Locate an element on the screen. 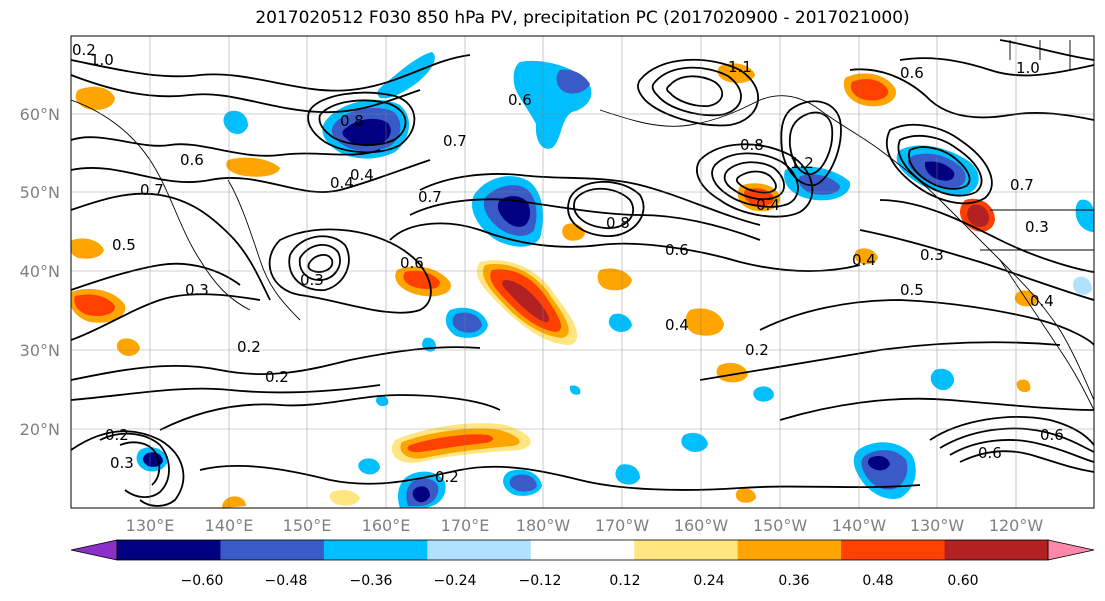  lon-label-120w: 120°W is located at coordinates (1016, 525).